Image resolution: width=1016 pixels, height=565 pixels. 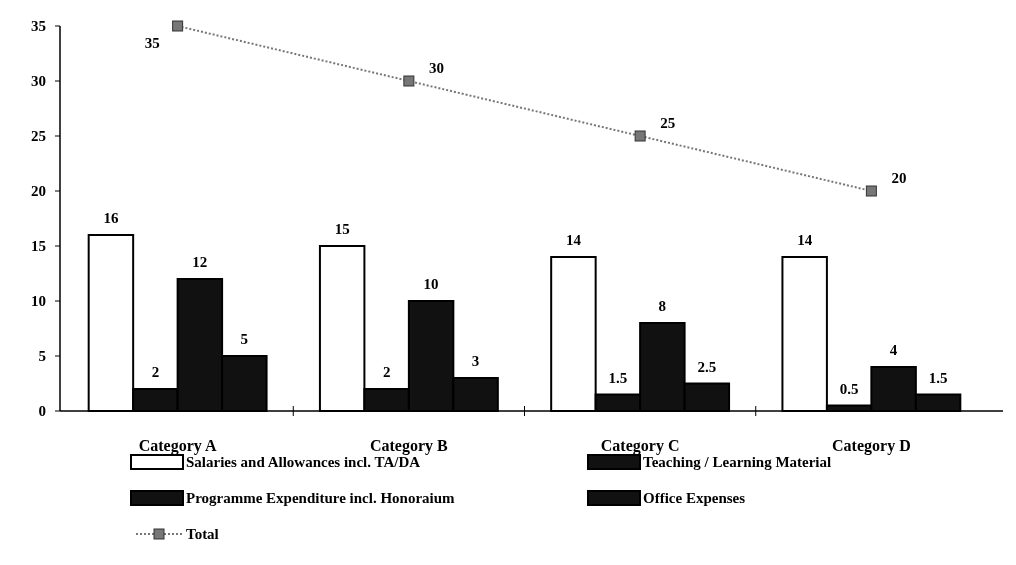 What do you see at coordinates (42, 356) in the screenshot?
I see `y-tick-label: 5` at bounding box center [42, 356].